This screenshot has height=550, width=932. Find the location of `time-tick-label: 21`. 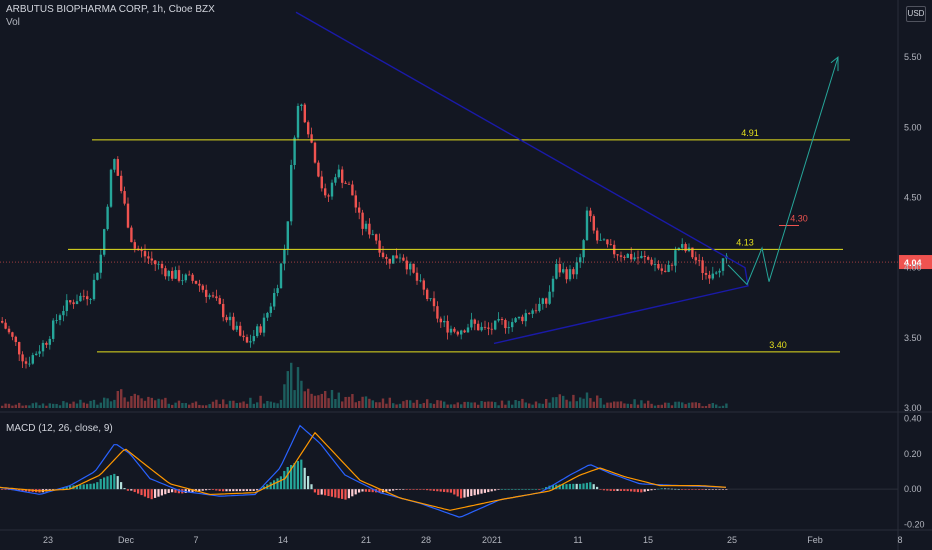

time-tick-label: 21 is located at coordinates (366, 540).